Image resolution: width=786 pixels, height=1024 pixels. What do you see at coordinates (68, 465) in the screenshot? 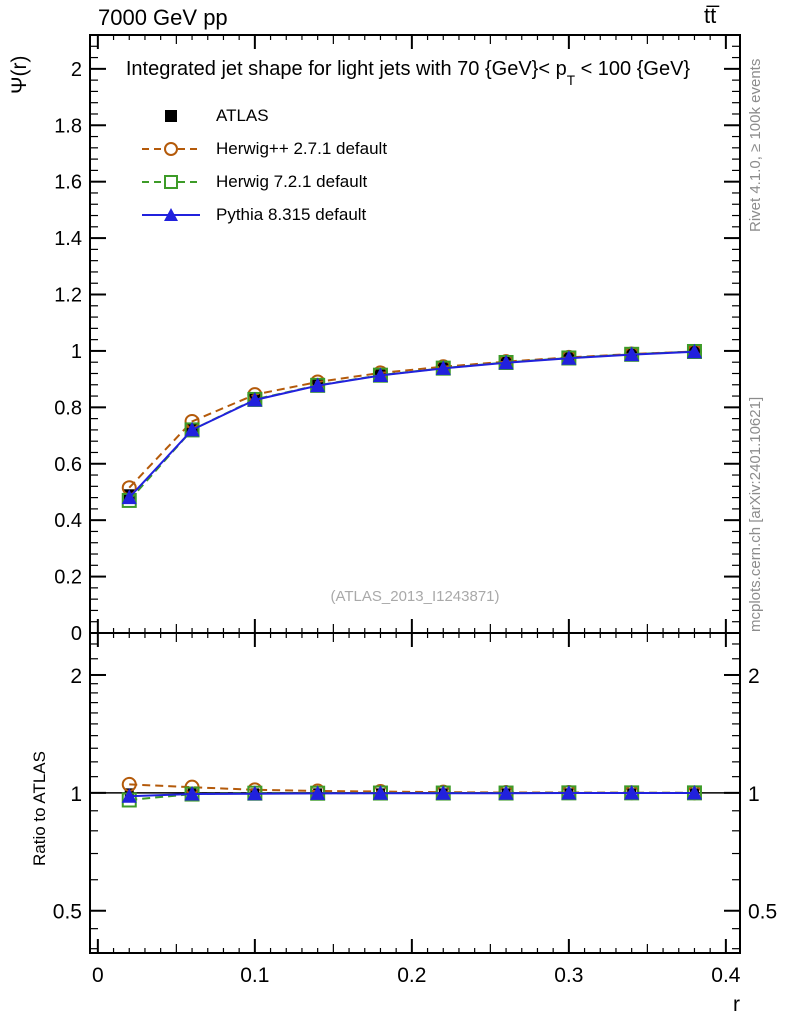
I see `svg-text: 0.6` at bounding box center [68, 465].